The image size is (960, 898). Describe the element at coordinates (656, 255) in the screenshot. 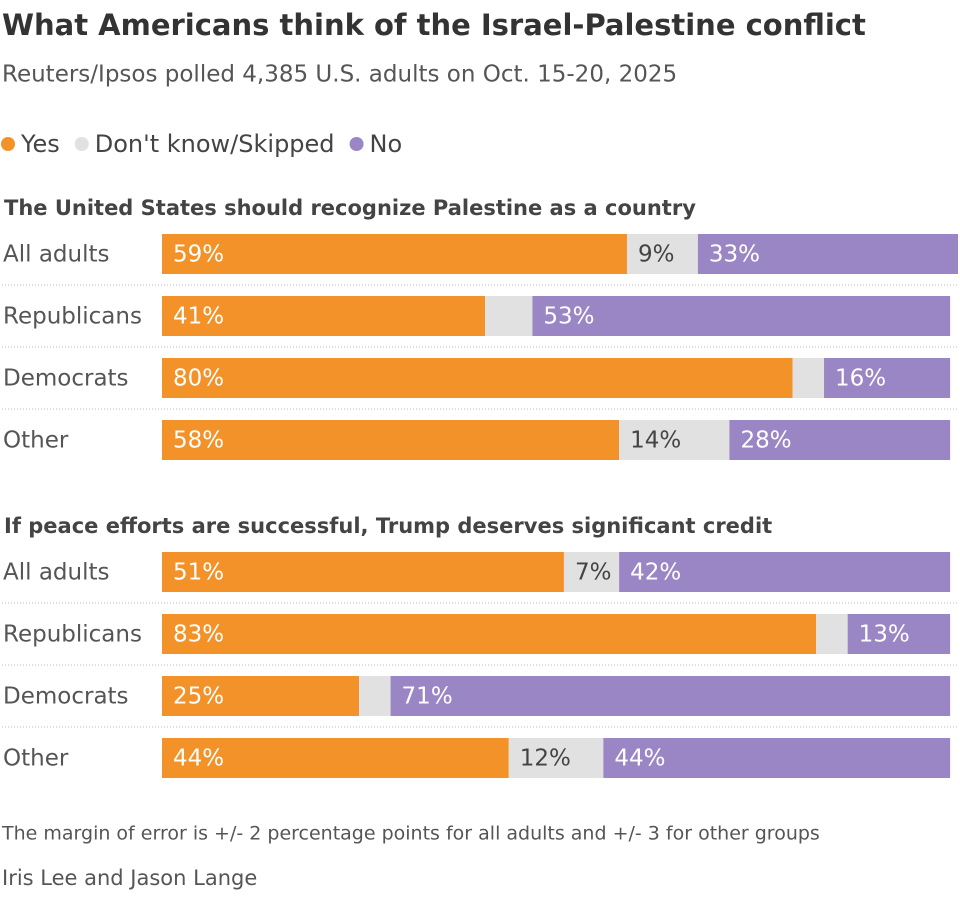

I see `value-label: 9%` at that location.